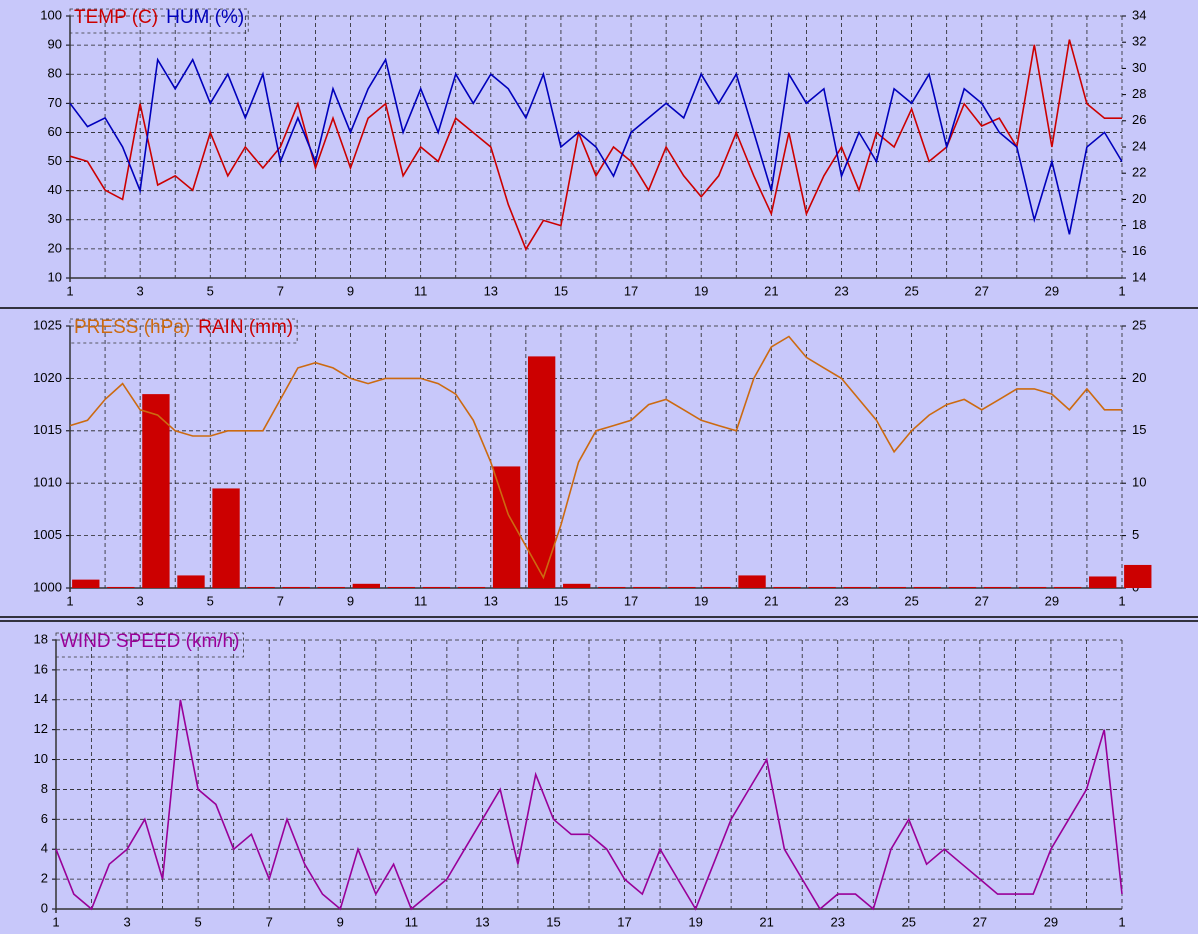 The height and width of the screenshot is (934, 1198). What do you see at coordinates (47, 429) in the screenshot?
I see `y-tick-label: 1015` at bounding box center [47, 429].